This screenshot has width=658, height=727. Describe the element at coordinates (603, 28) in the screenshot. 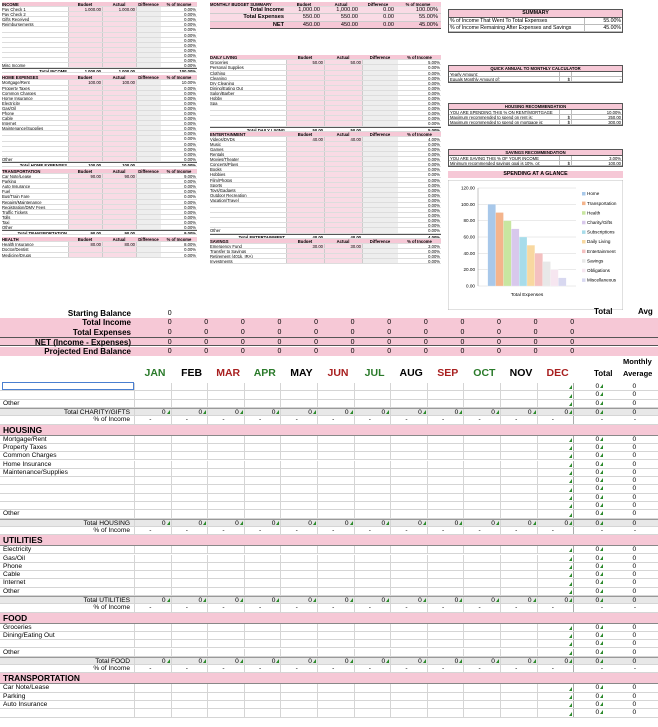

I see `summary-cell: 45.00%` at that location.